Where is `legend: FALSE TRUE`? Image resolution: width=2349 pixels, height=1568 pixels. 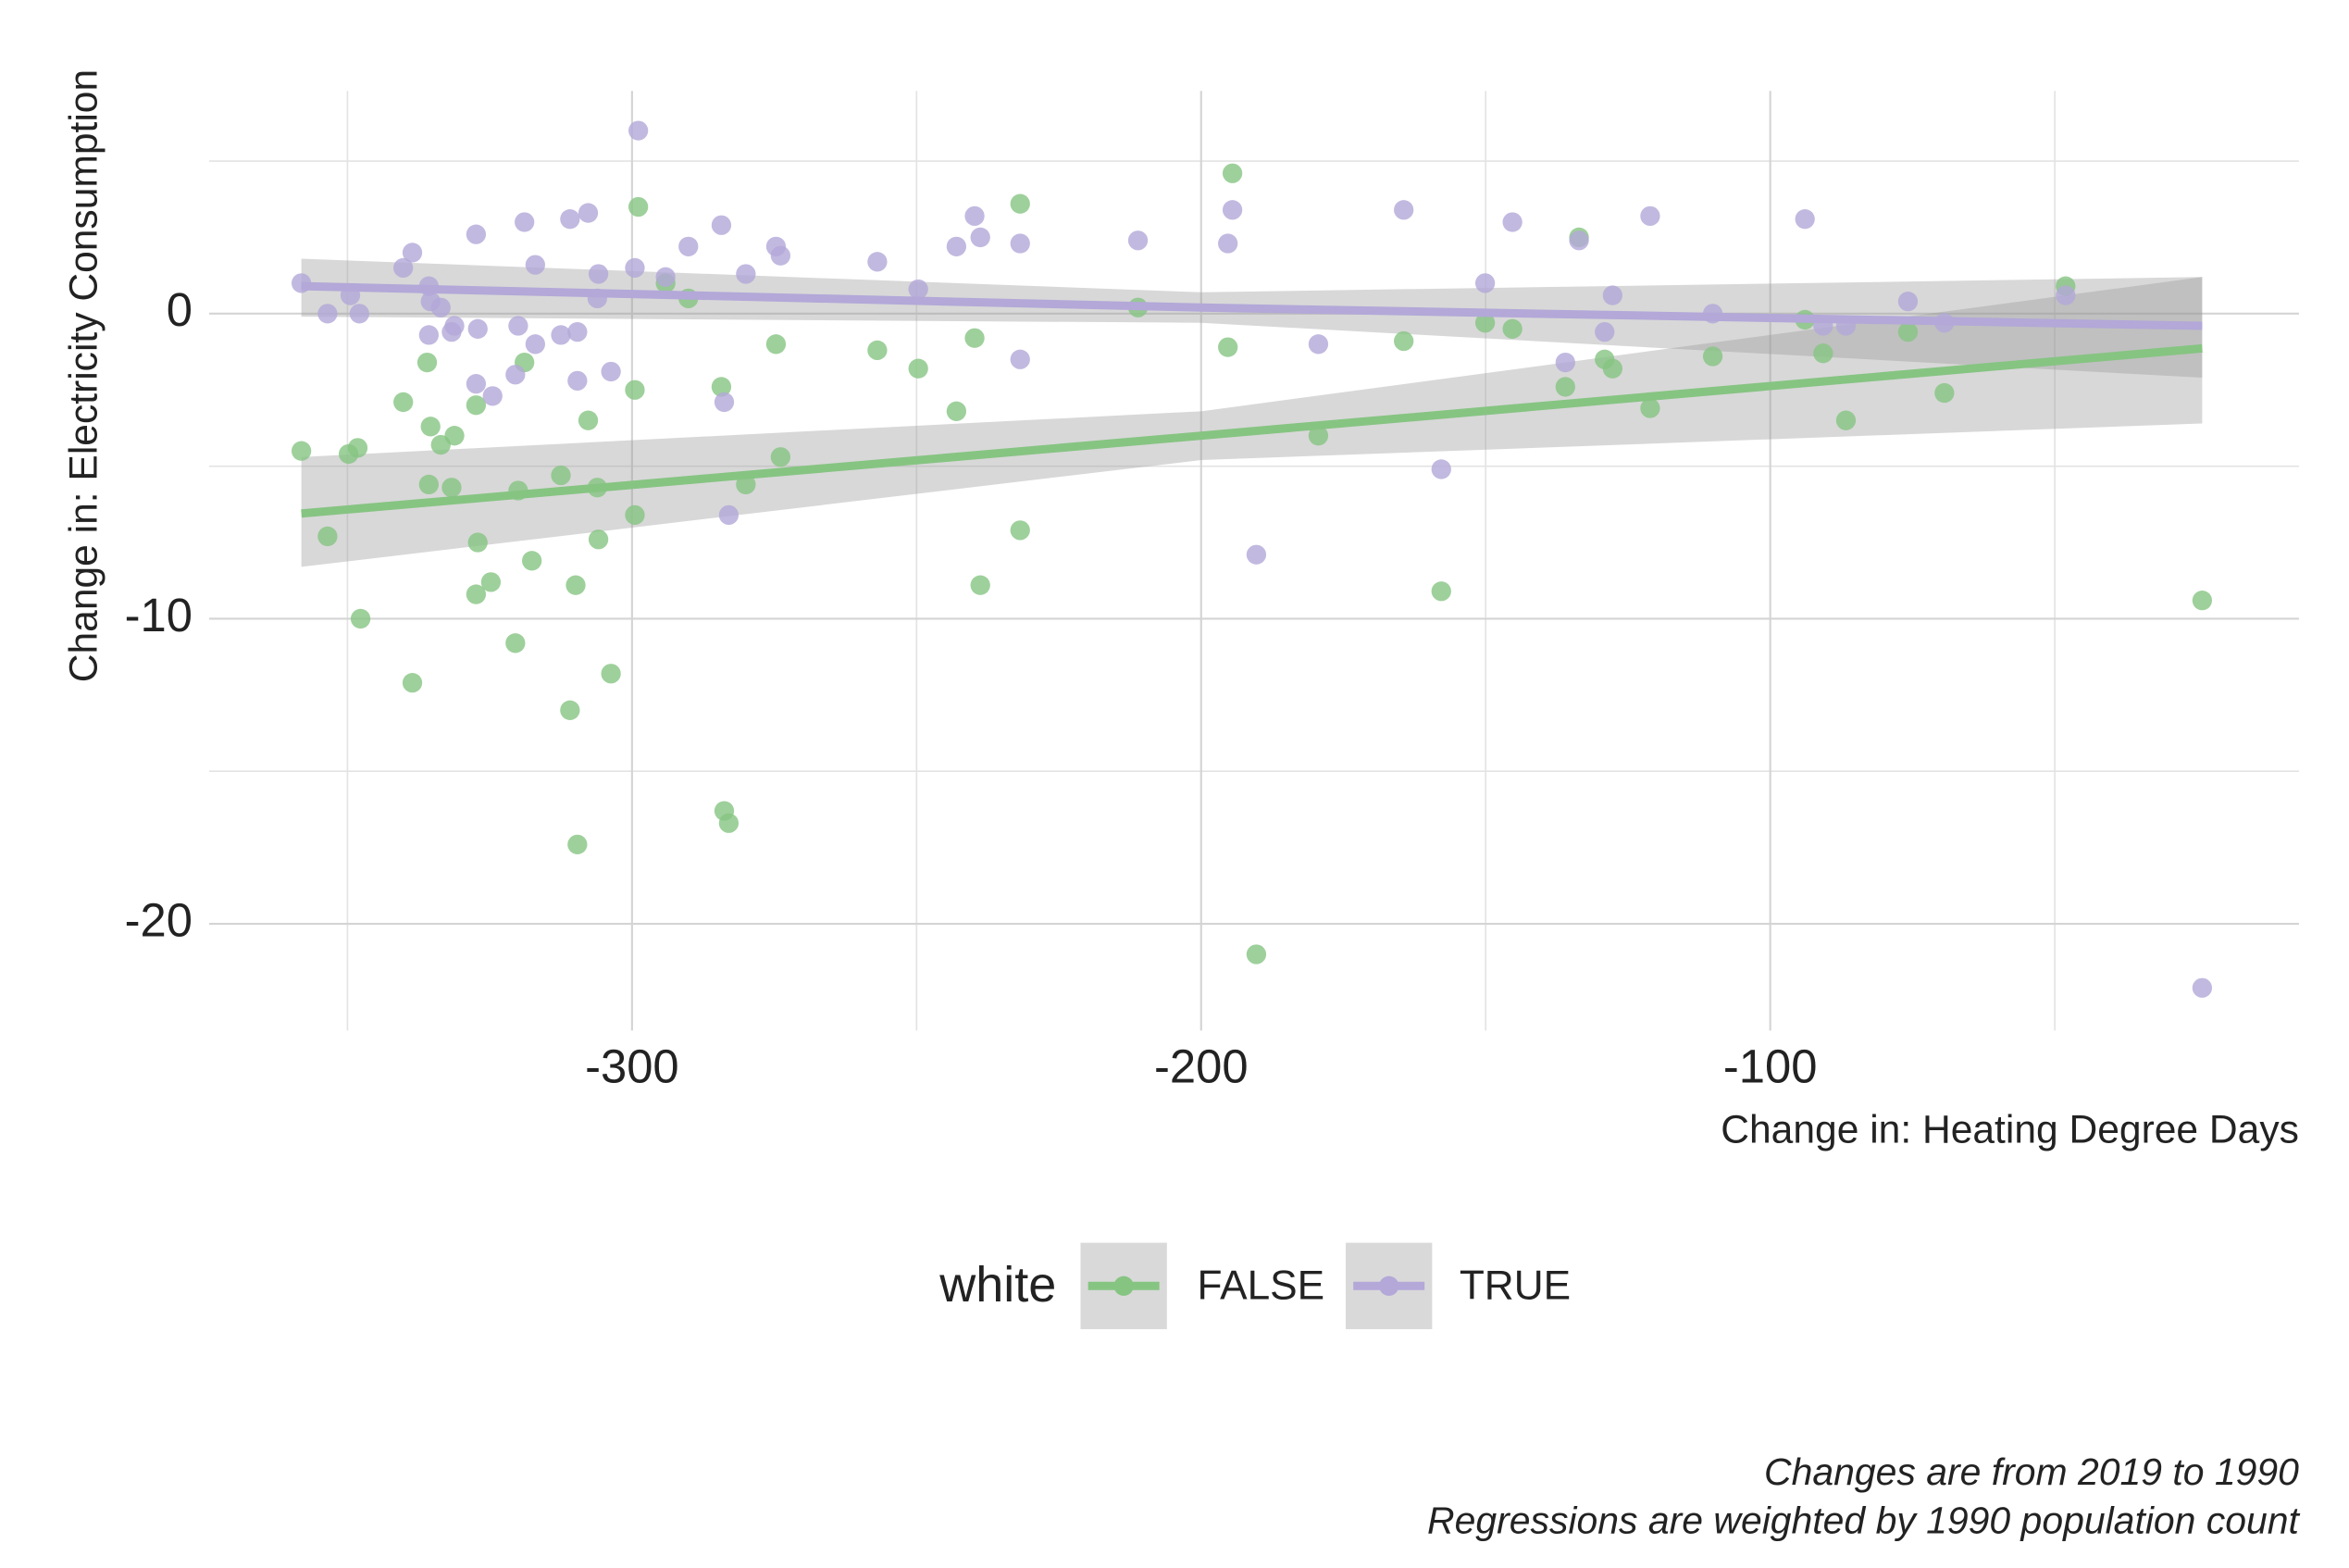
legend: FALSE TRUE is located at coordinates (1325, 1285).